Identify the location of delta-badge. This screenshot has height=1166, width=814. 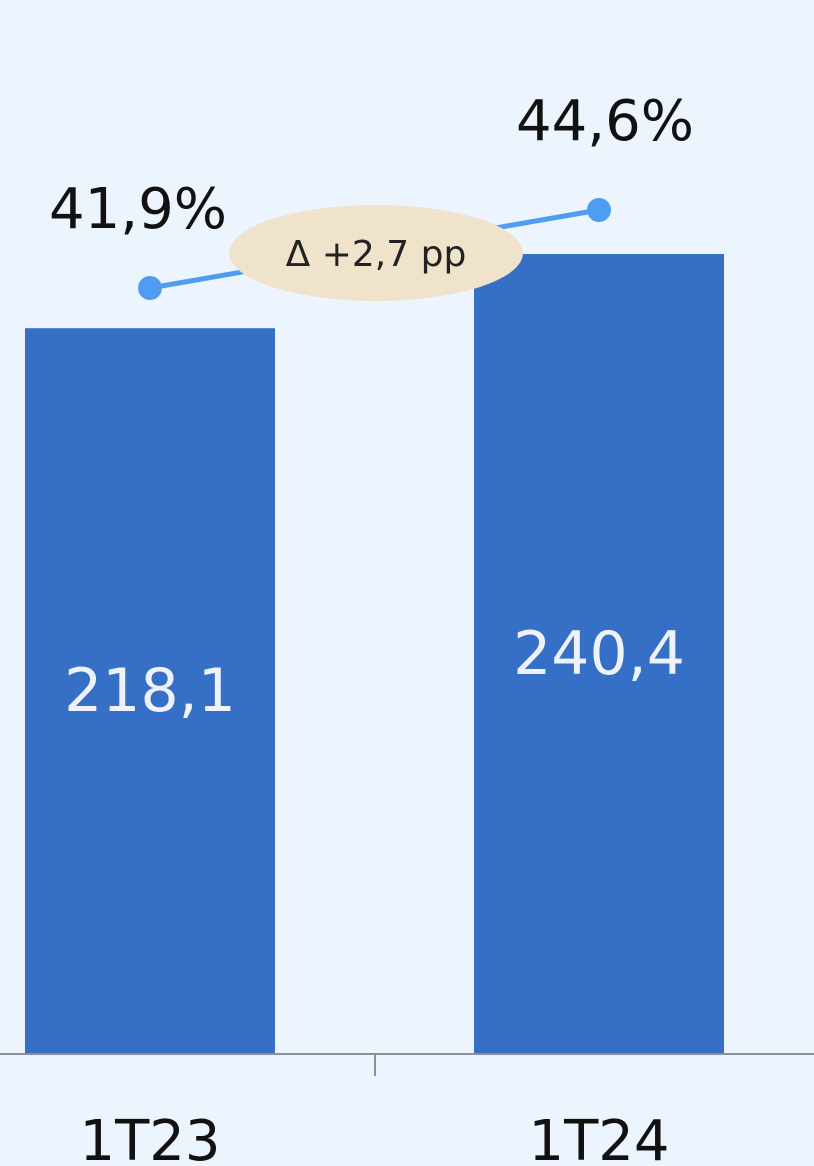
(376, 253).